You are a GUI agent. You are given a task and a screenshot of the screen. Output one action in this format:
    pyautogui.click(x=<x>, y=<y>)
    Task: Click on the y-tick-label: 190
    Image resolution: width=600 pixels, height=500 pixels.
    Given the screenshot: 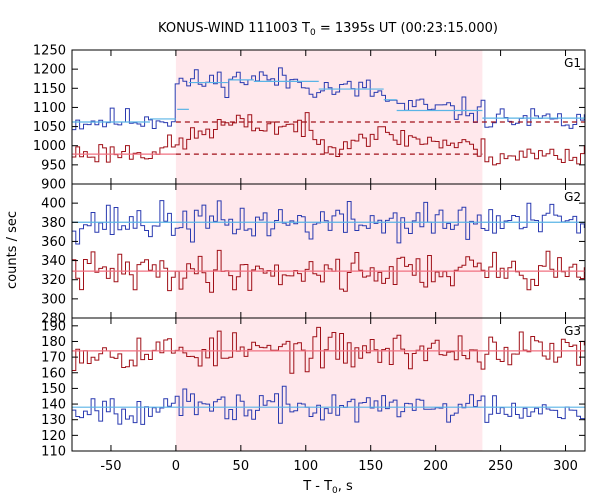 What is the action you would take?
    pyautogui.click(x=53, y=326)
    